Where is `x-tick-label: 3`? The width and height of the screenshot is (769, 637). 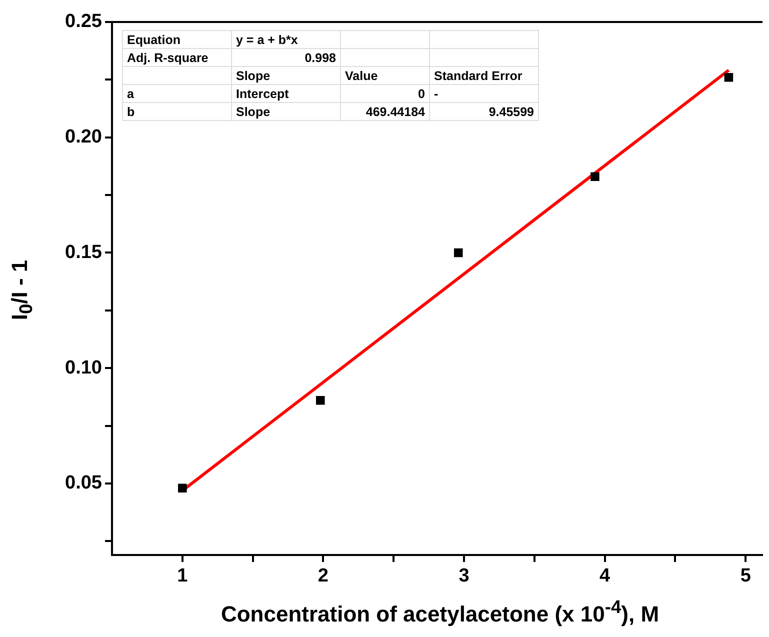 x-tick-label: 3 is located at coordinates (464, 576).